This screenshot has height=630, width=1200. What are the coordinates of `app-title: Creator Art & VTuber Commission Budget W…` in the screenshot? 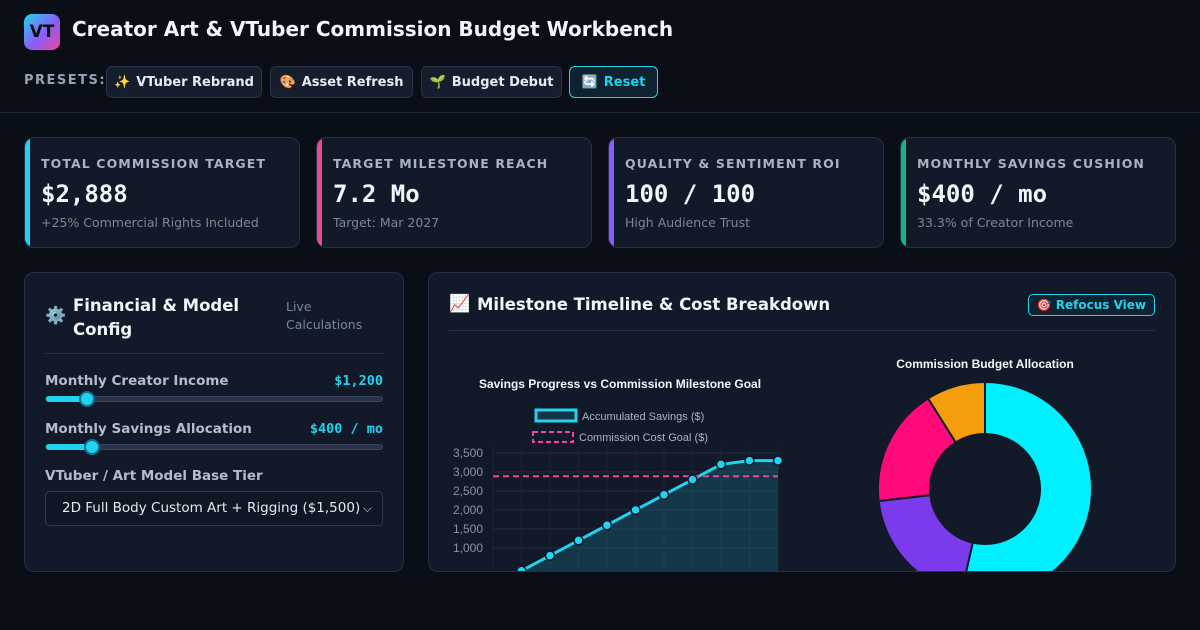 It's located at (373, 29).